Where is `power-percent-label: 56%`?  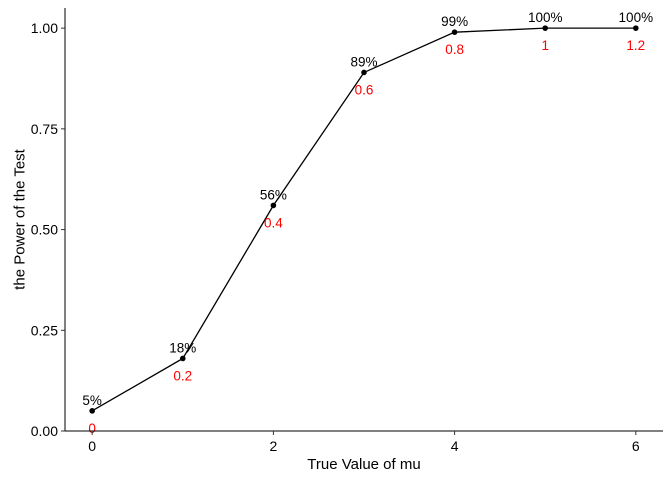 power-percent-label: 56% is located at coordinates (273, 194).